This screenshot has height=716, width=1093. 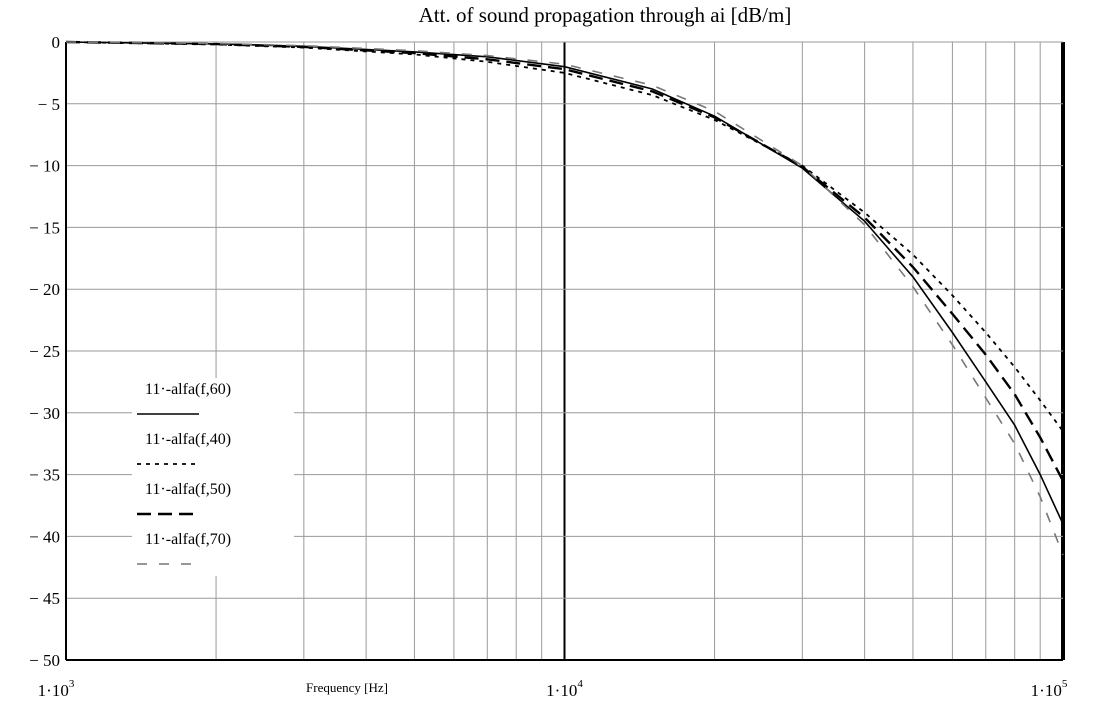 I want to click on y-tick-label: − 35, so click(x=44, y=475).